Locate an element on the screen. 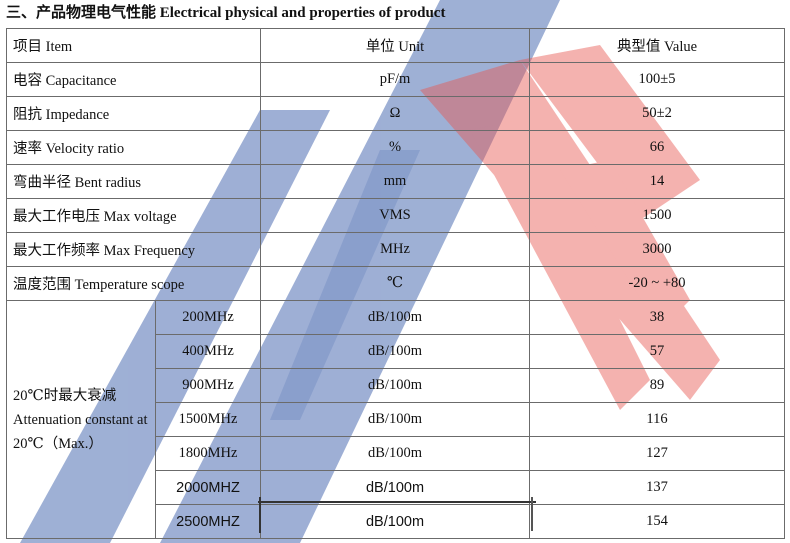  header-value: 典型值 Value is located at coordinates (657, 45).